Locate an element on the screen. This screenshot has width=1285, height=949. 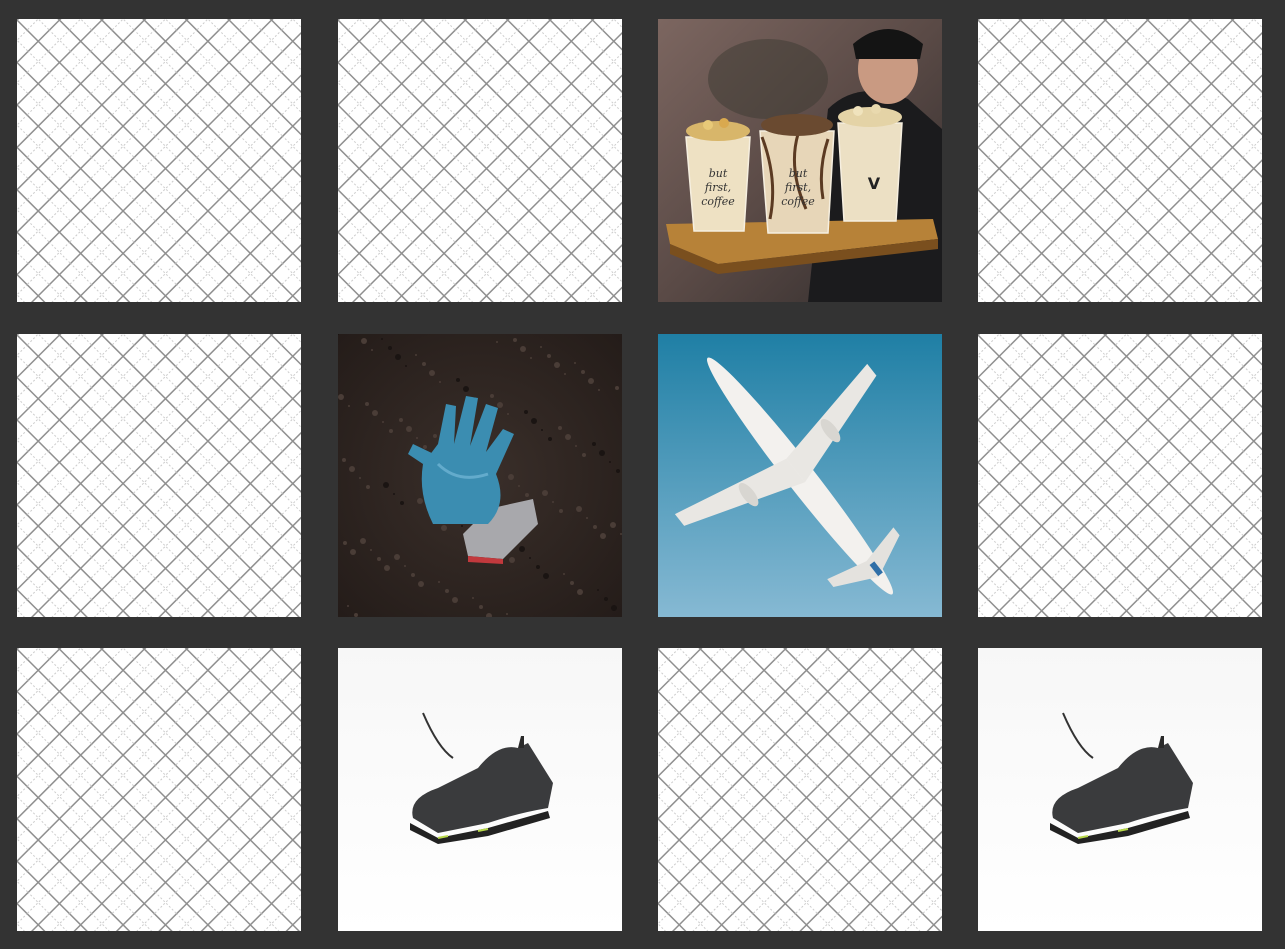
cup-badge: V is located at coordinates (874, 183).